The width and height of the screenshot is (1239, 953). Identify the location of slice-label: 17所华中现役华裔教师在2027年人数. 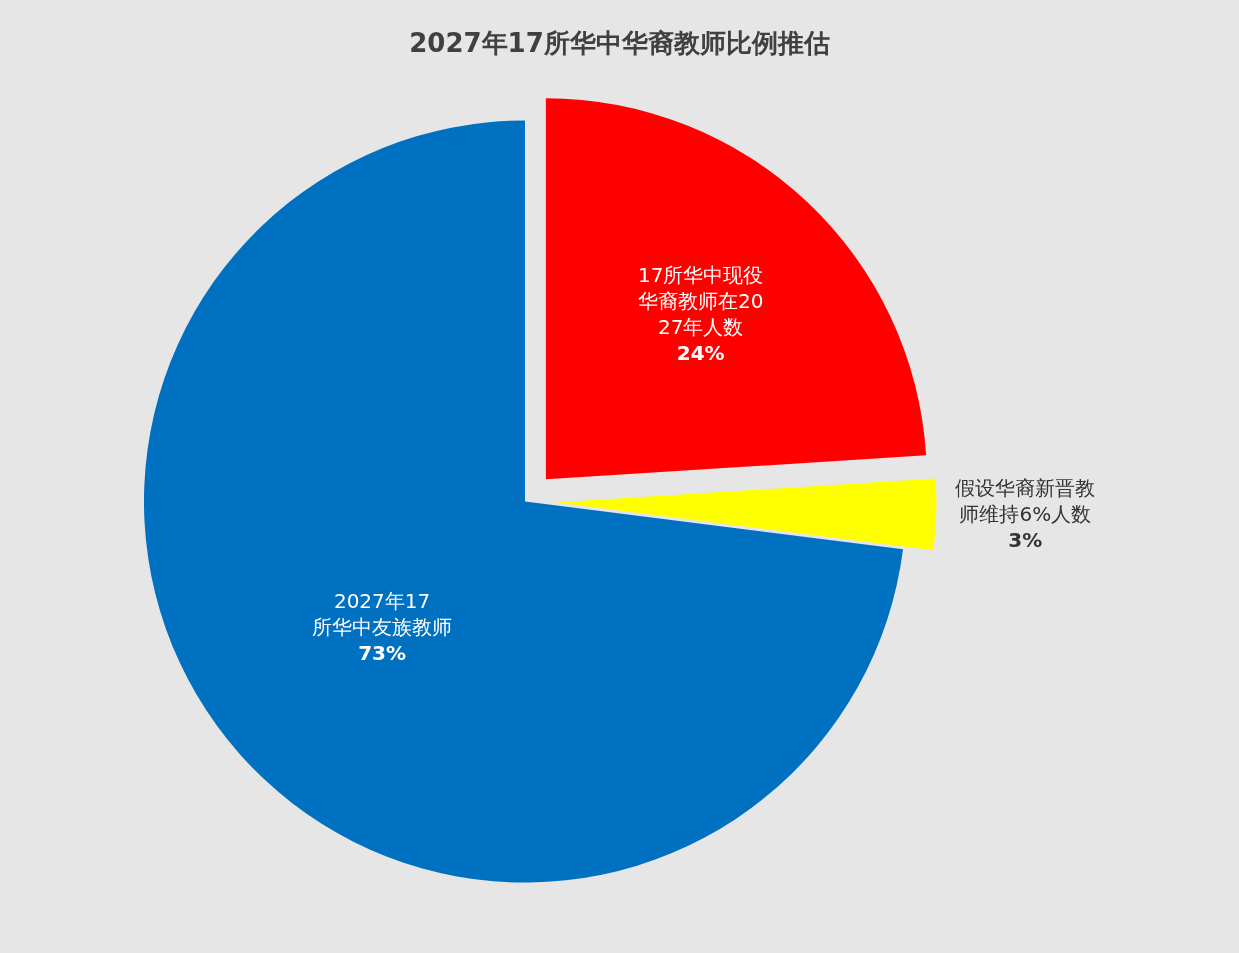
(700, 301).